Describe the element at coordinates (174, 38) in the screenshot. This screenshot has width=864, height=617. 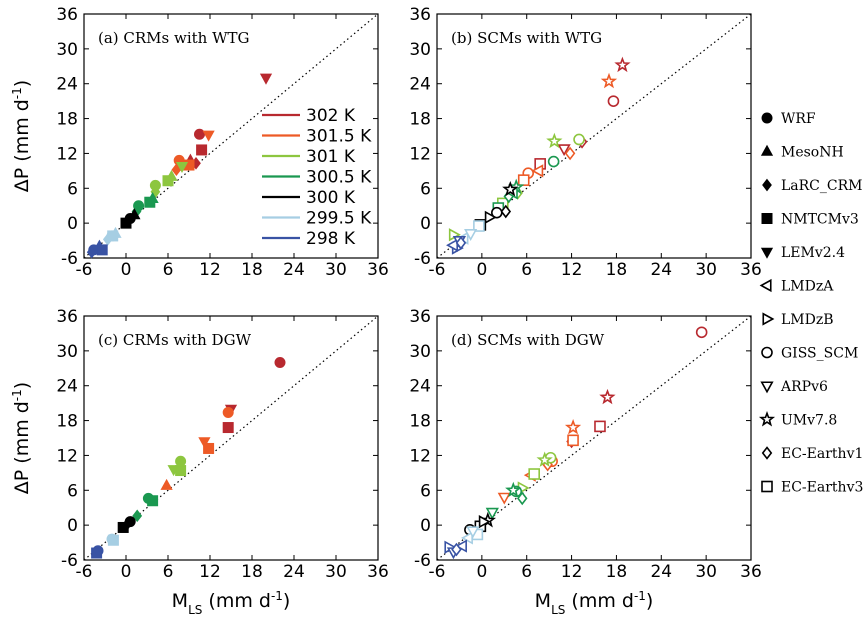
I see `panel-title: (a) CRMs with WTG` at that location.